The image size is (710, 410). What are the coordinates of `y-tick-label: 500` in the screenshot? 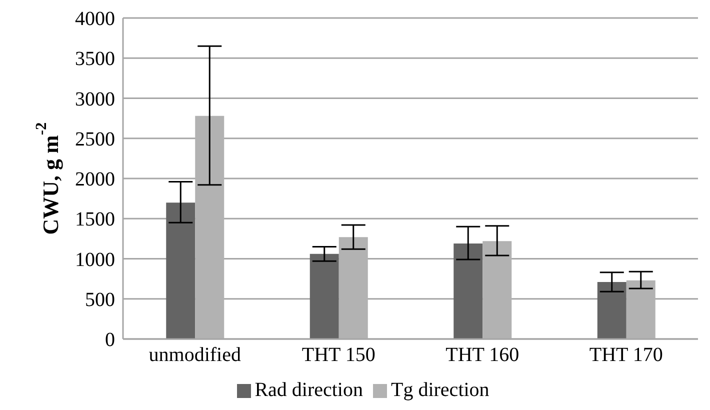 It's located at (100, 299).